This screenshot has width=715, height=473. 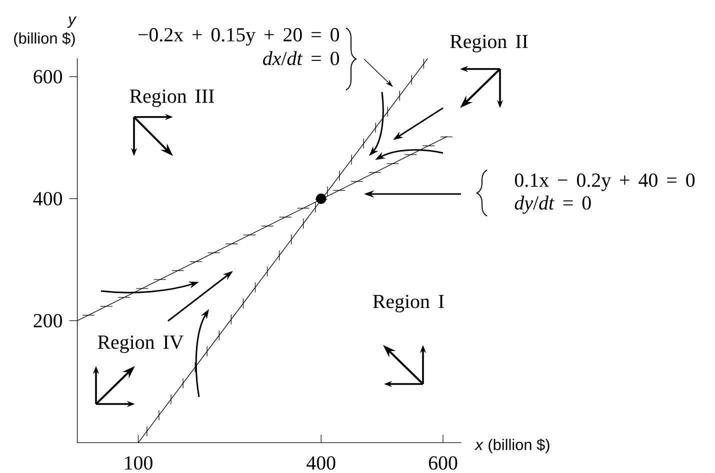 I want to click on text: −0.2x + 0.15y + 20 = 0, so click(x=239, y=37).